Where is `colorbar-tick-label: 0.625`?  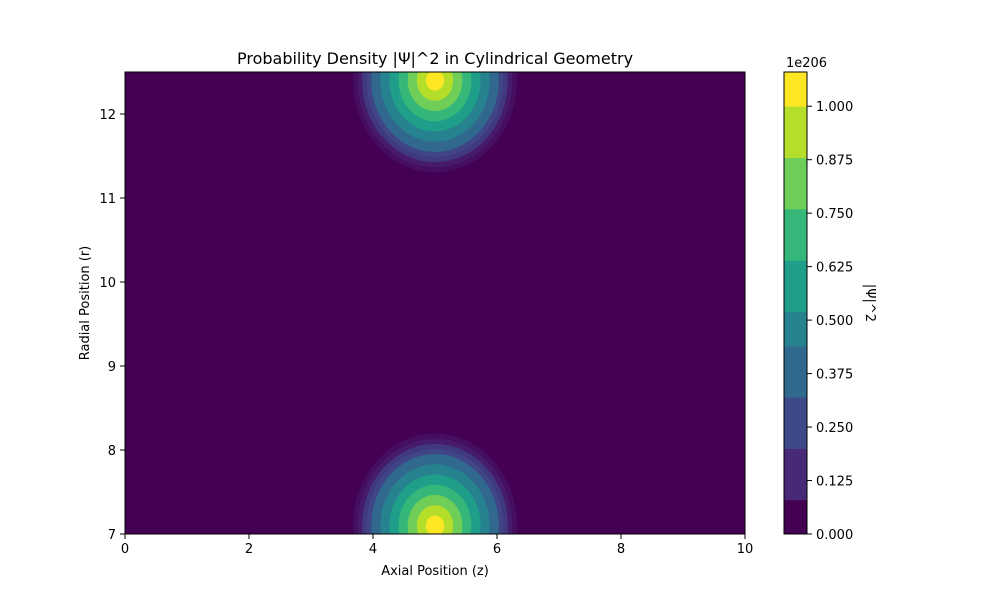
colorbar-tick-label: 0.625 is located at coordinates (834, 268).